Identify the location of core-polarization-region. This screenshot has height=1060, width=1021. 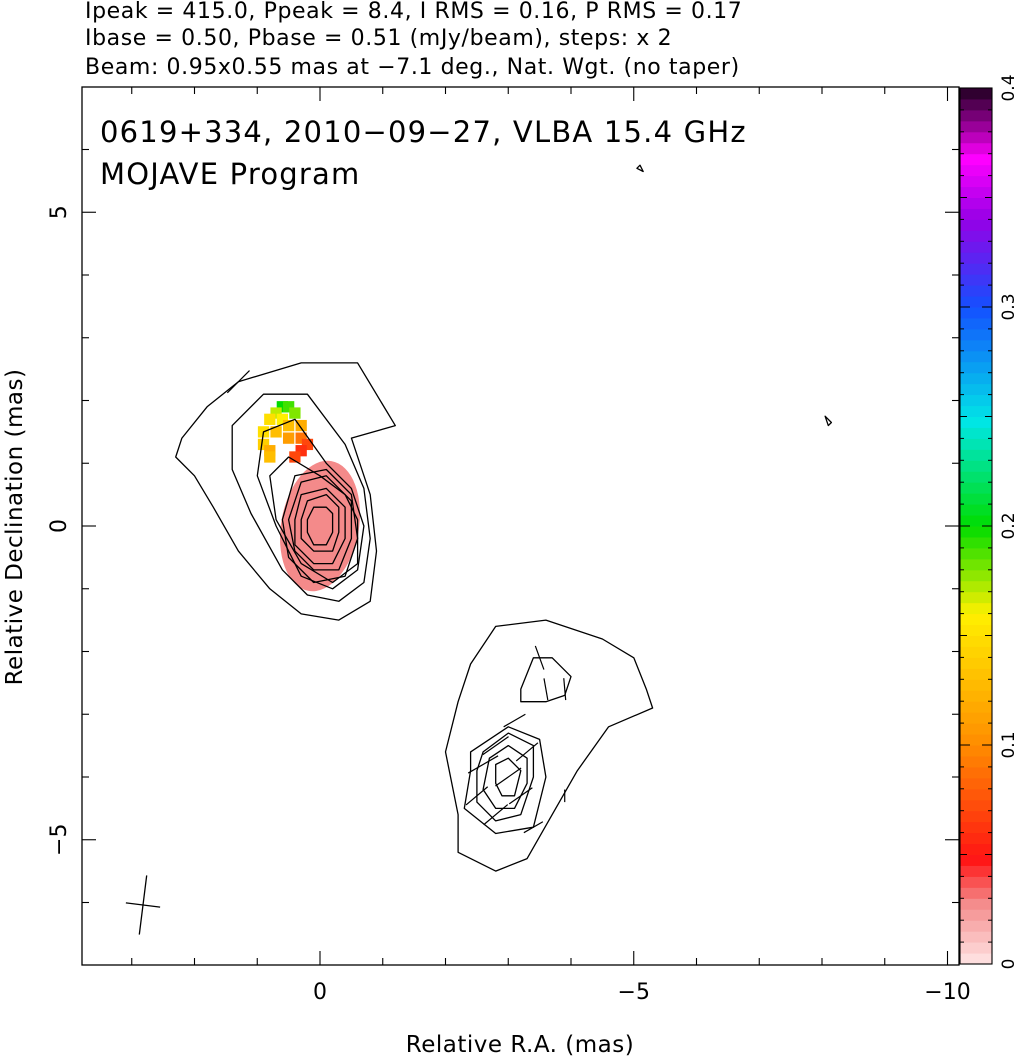
(320, 526).